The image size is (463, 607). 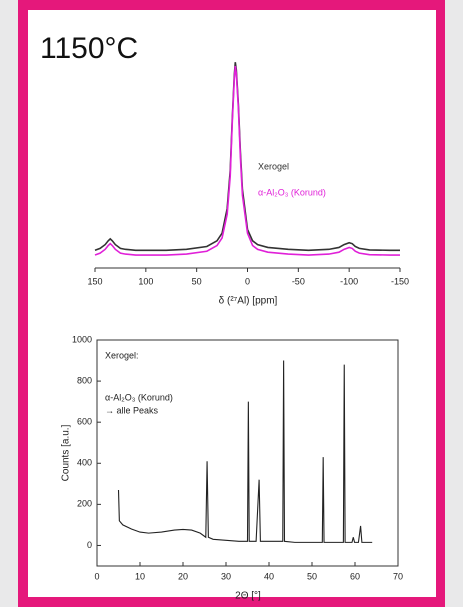 I want to click on annotation: → alle Peaks, so click(x=132, y=410).